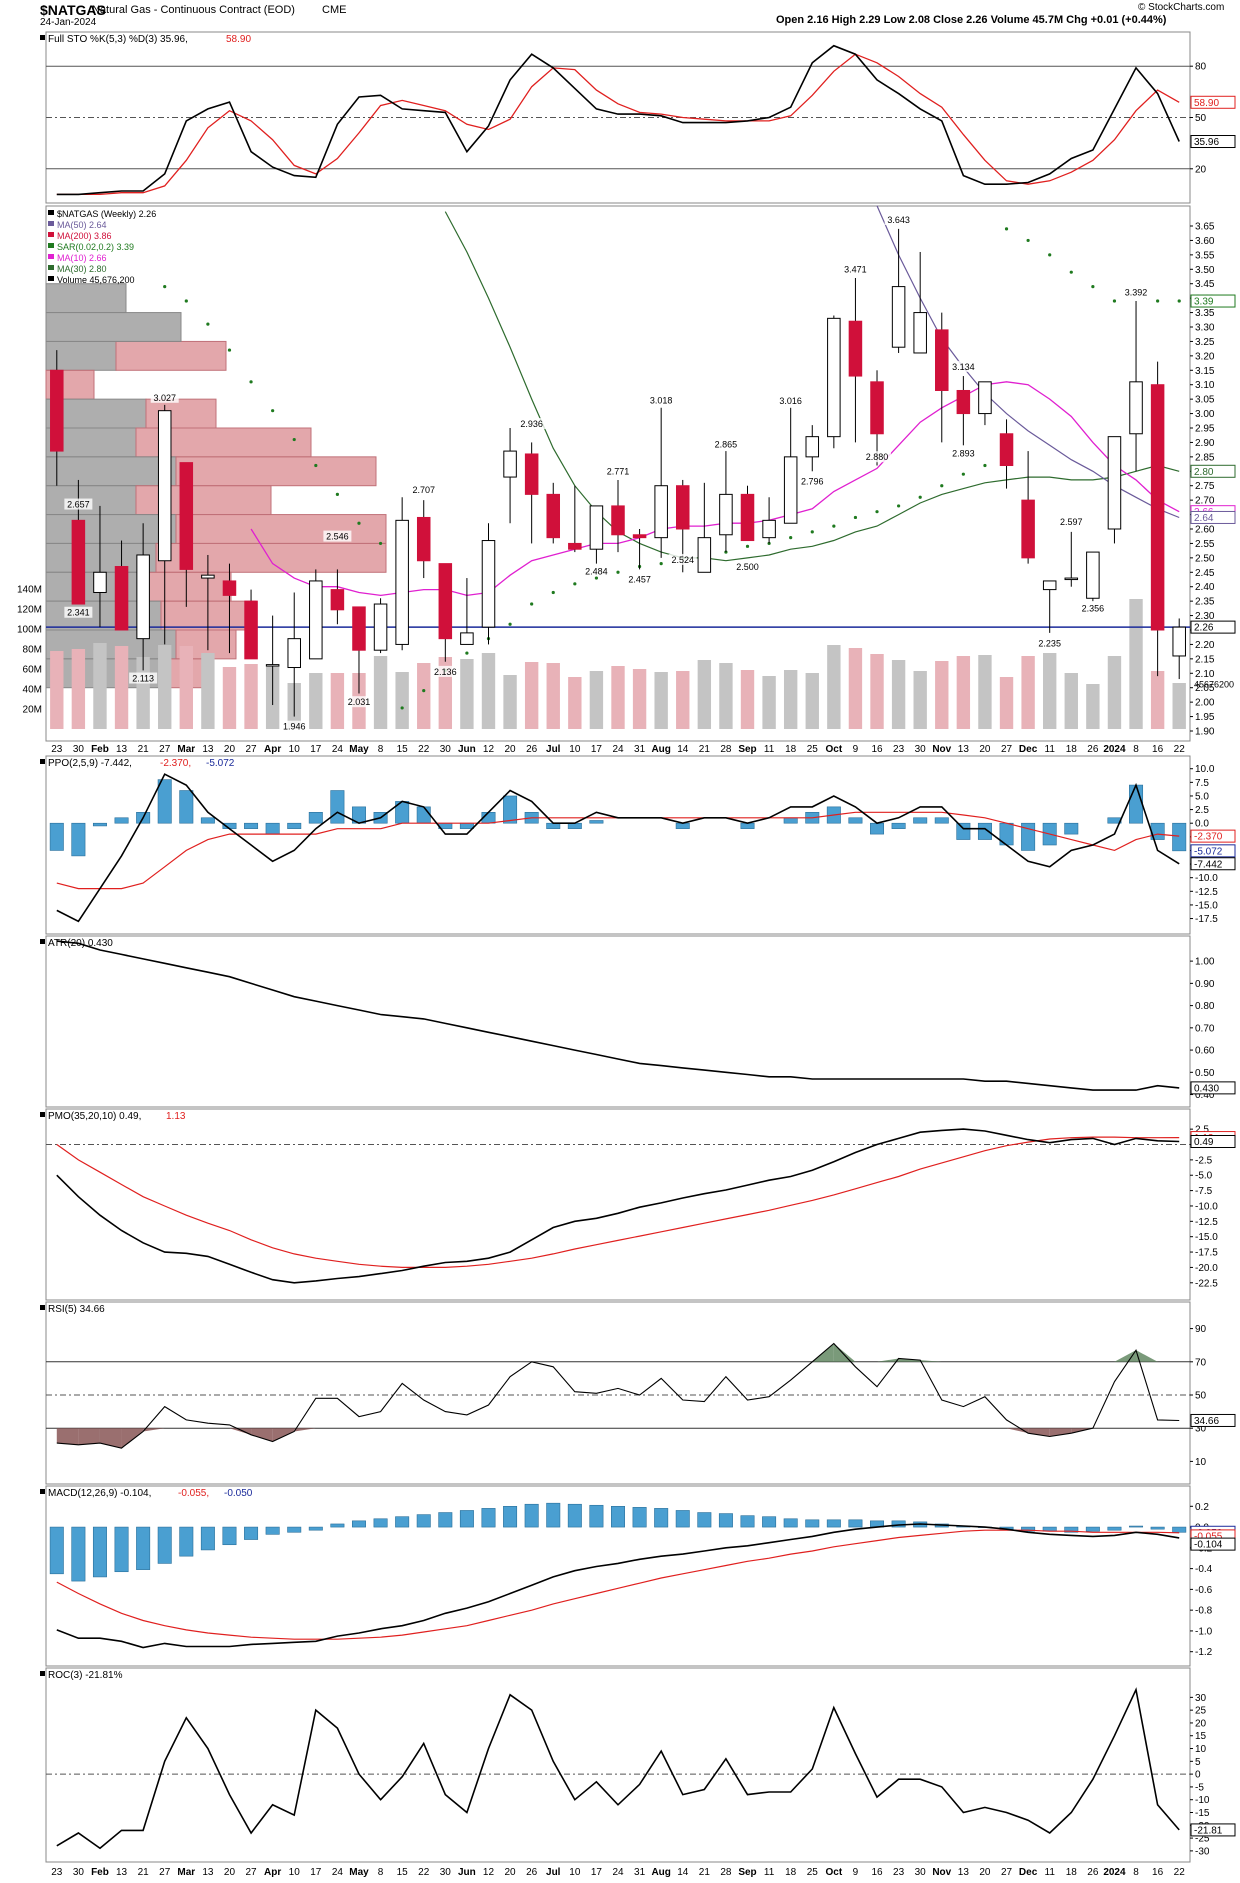 The height and width of the screenshot is (1883, 1240). Describe the element at coordinates (1205, 443) in the screenshot. I see `price-axis-tick-label: 2.90` at that location.